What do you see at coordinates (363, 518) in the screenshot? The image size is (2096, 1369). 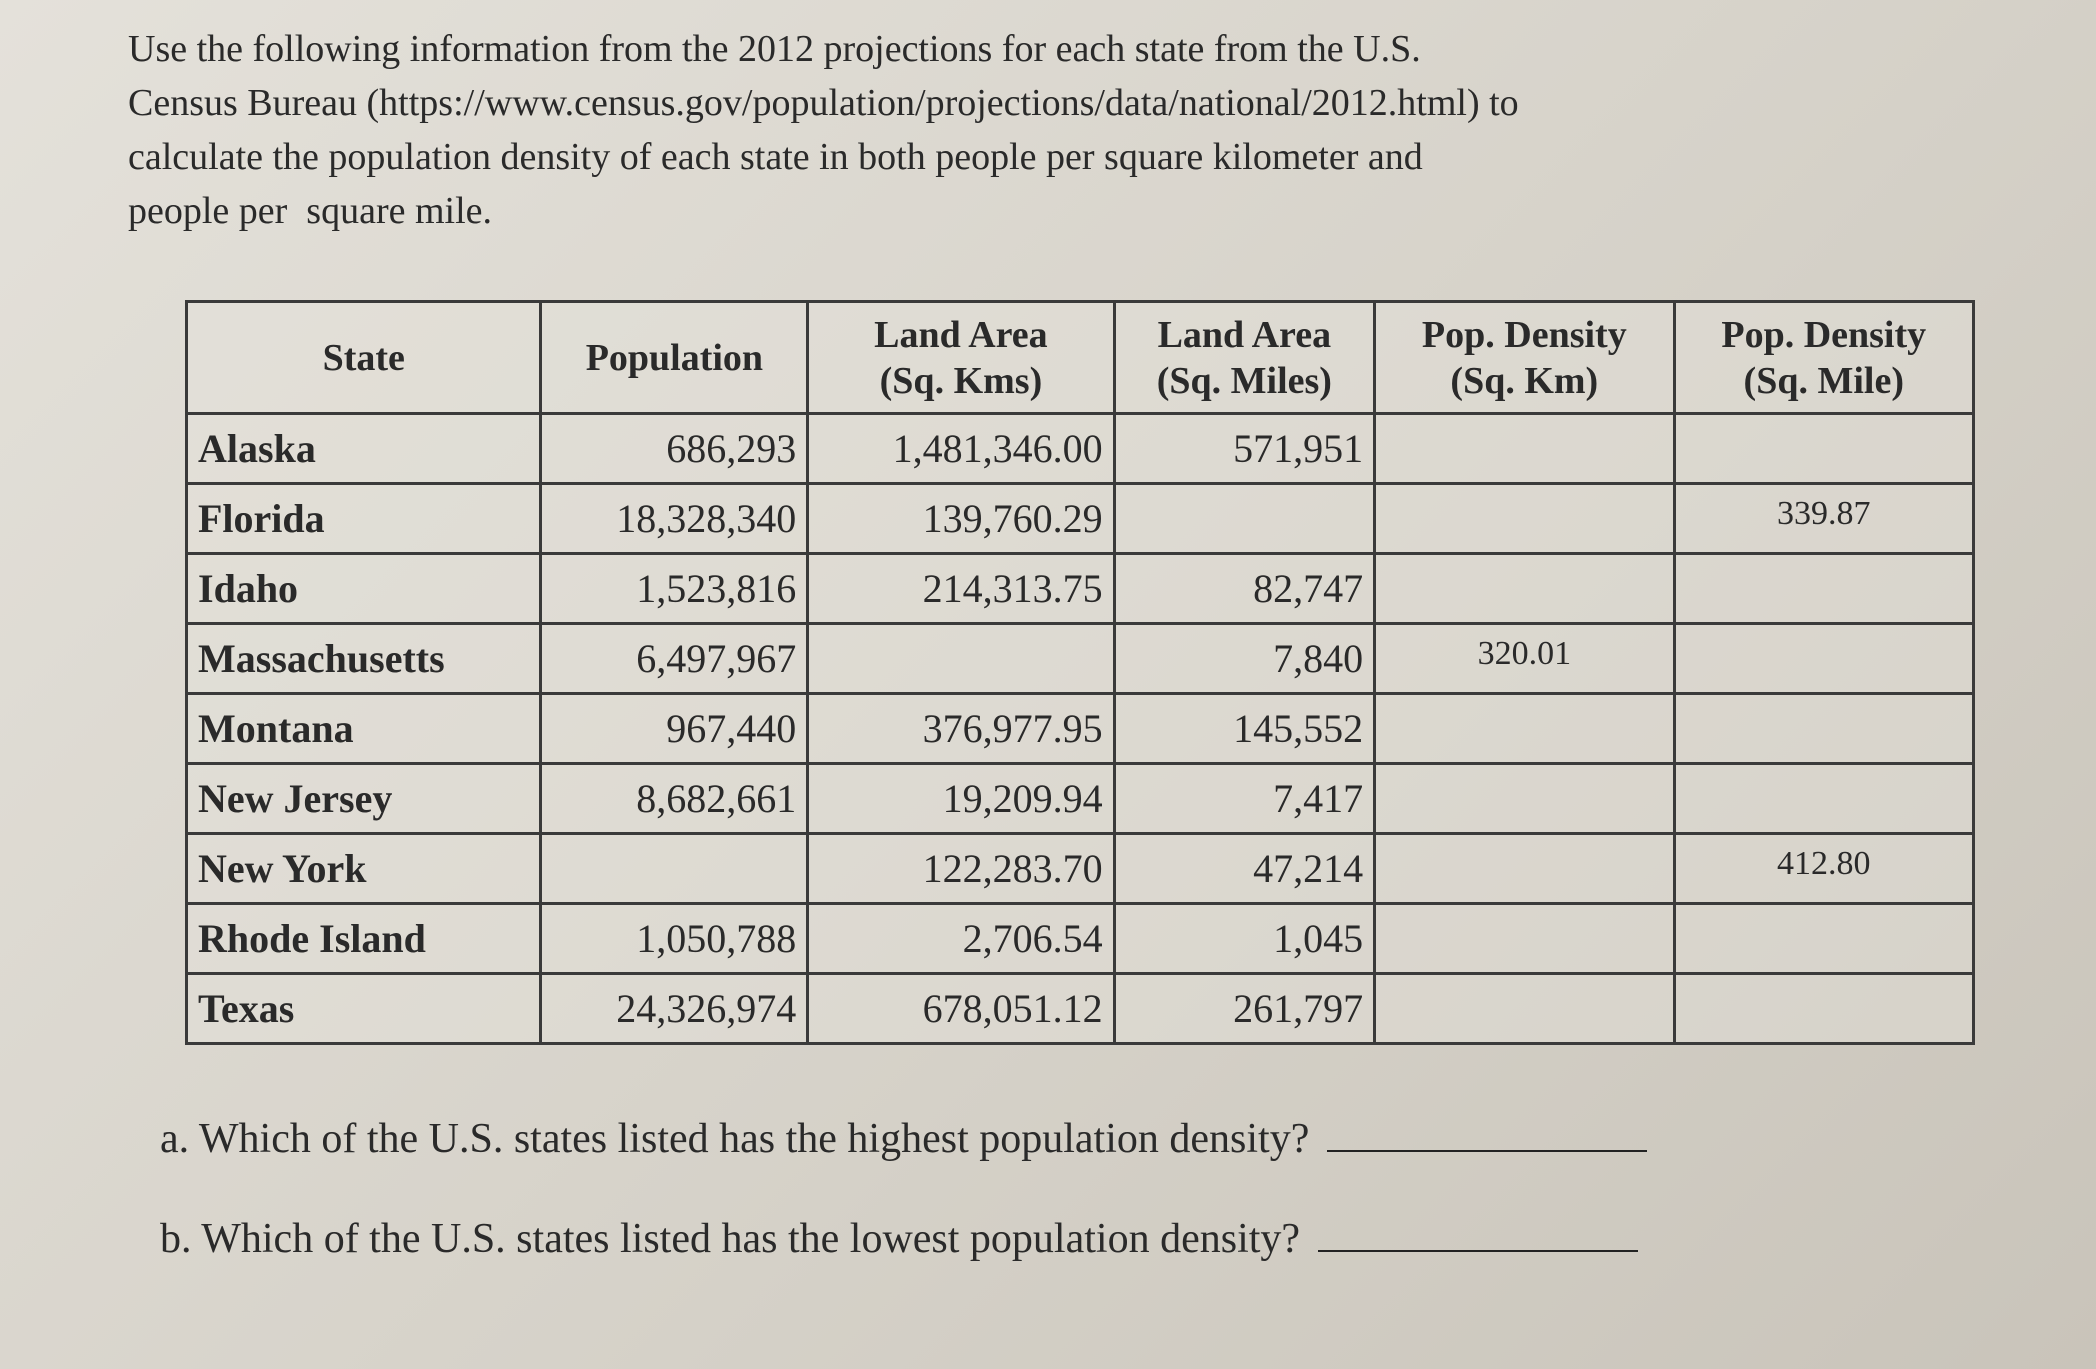 I see `table-cell: Florida` at bounding box center [363, 518].